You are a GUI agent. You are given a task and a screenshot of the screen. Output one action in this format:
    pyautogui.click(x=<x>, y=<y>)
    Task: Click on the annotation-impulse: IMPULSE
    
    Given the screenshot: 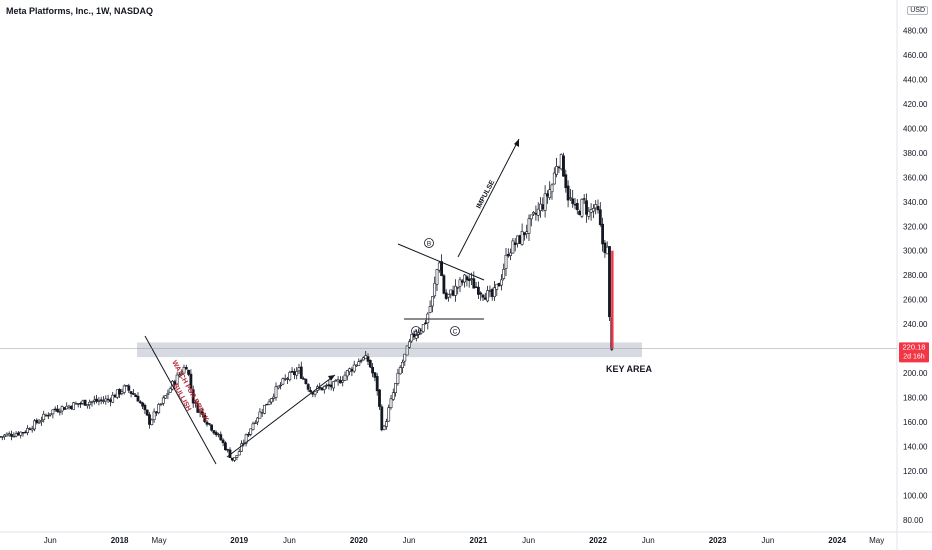 What is the action you would take?
    pyautogui.click(x=486, y=194)
    